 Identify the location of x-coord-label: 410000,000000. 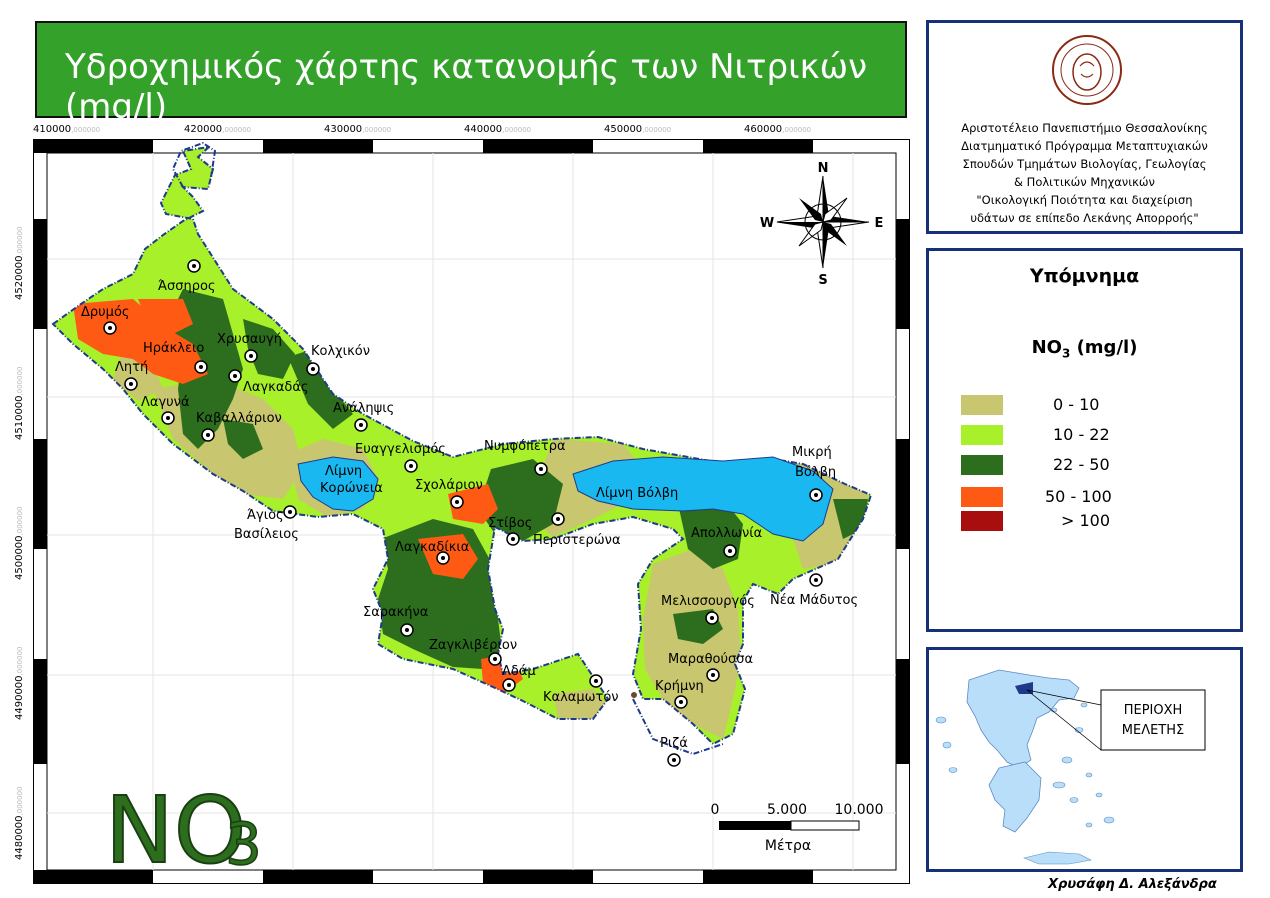
(67, 129).